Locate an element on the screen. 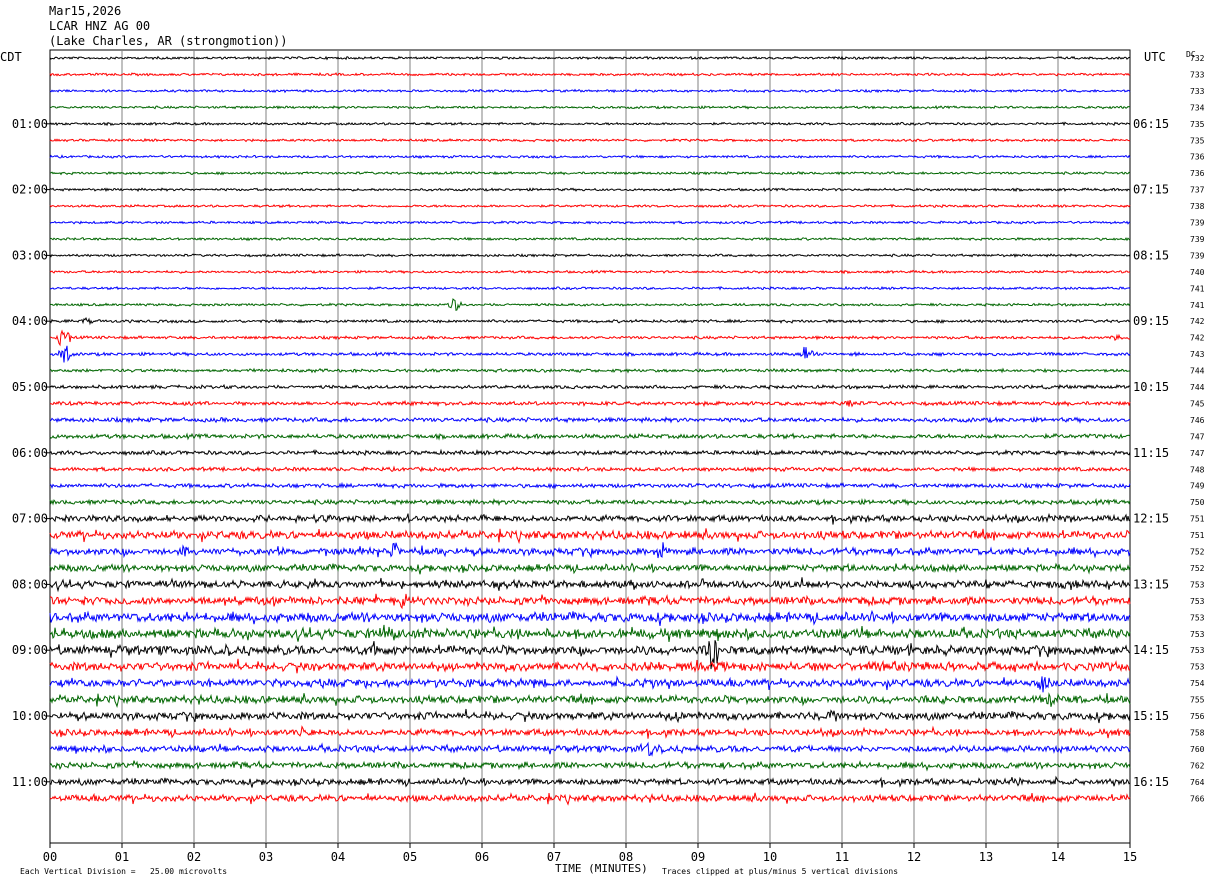 Image resolution: width=1210 pixels, height=886 pixels. dc-offset-label: 749 is located at coordinates (1197, 486).